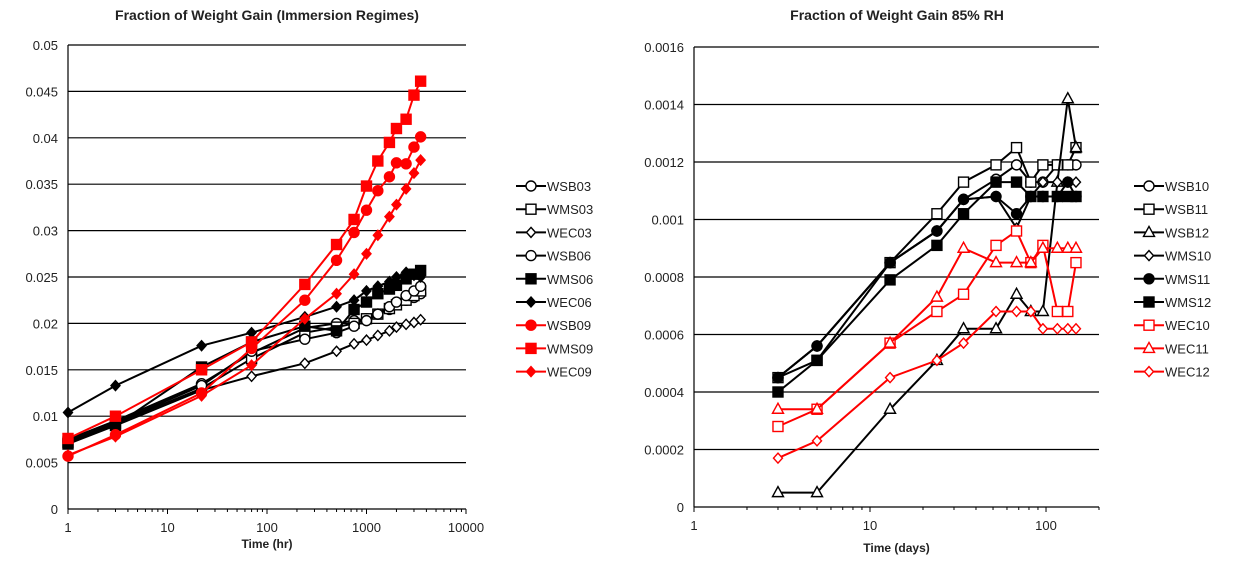 This screenshot has height=569, width=1233. What do you see at coordinates (41, 463) in the screenshot?
I see `y-tick-label: 0.005` at bounding box center [41, 463].